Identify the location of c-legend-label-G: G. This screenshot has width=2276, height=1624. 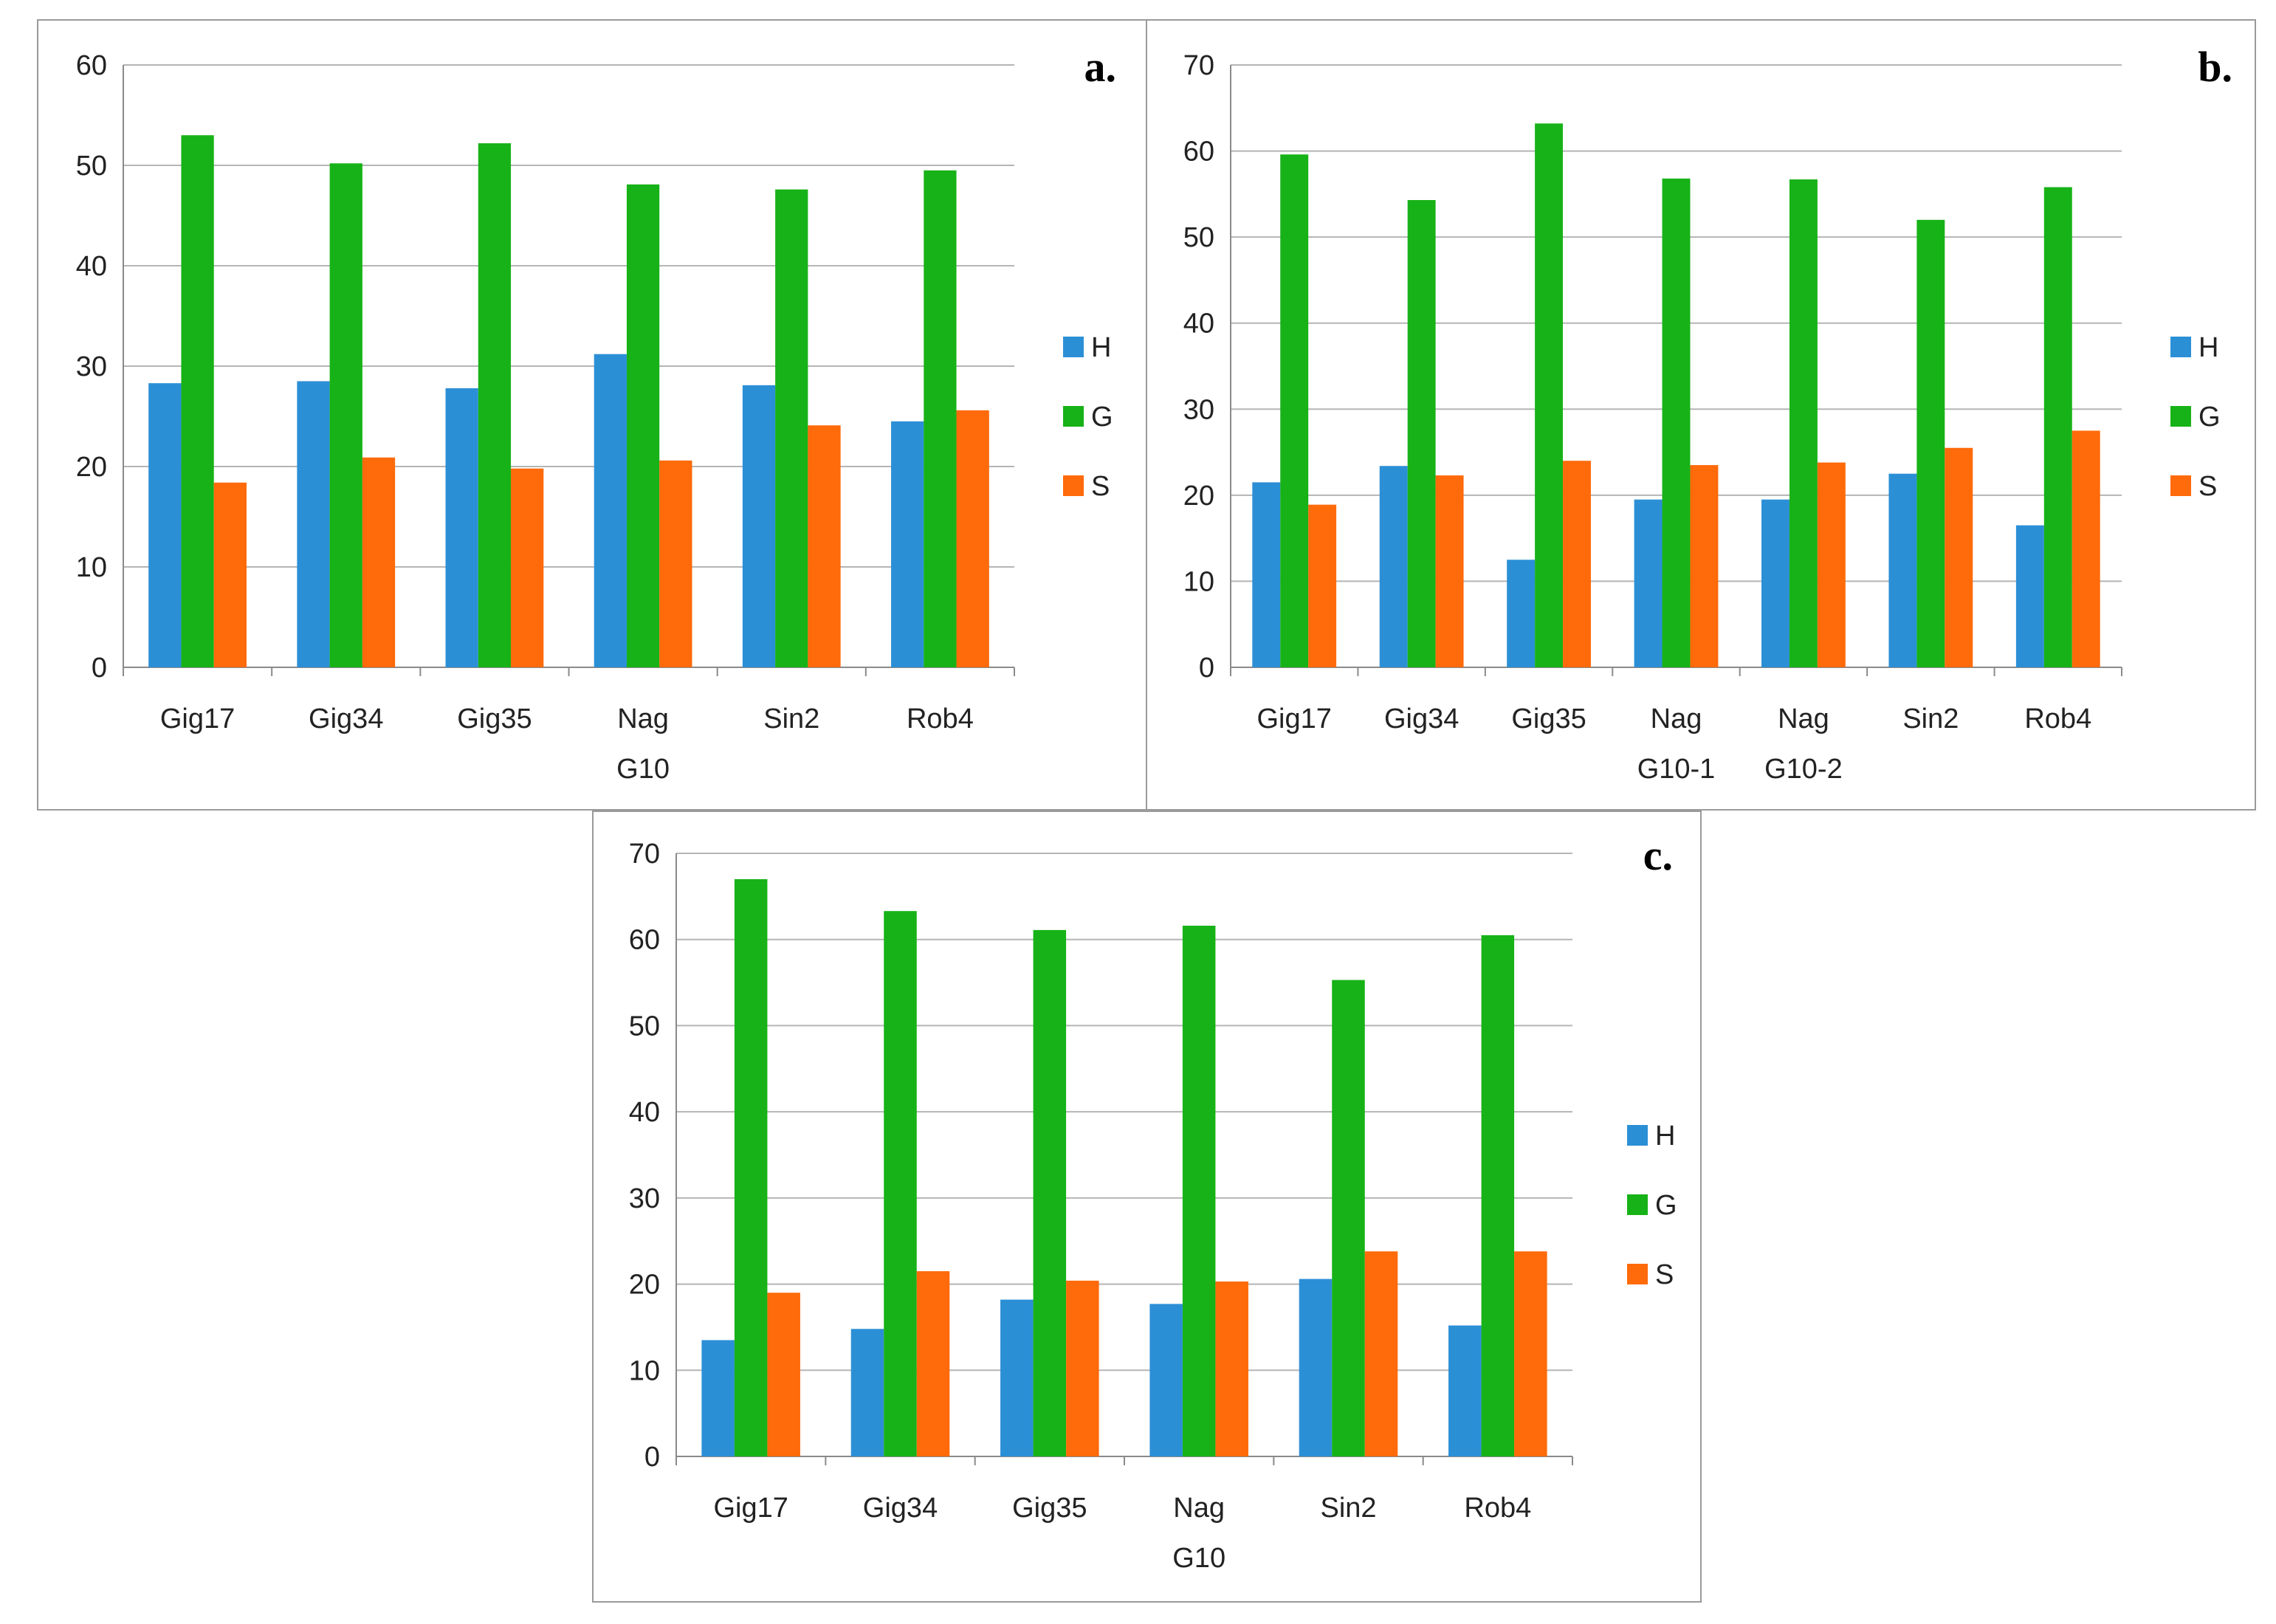
(1666, 1205).